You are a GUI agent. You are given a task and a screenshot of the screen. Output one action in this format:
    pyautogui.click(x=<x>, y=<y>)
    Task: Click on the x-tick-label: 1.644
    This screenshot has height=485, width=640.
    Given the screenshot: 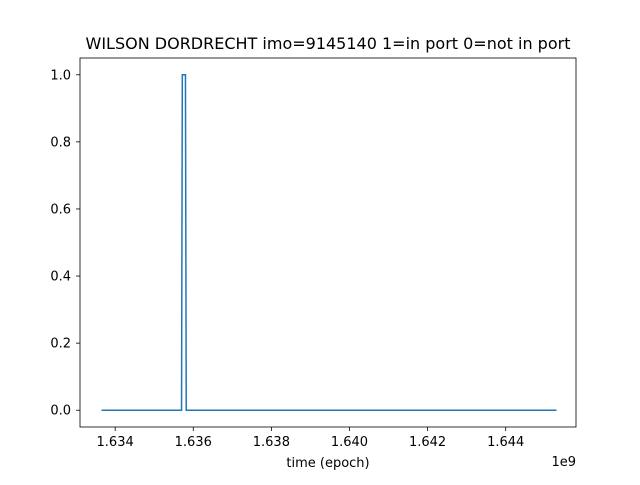 What is the action you would take?
    pyautogui.click(x=505, y=442)
    